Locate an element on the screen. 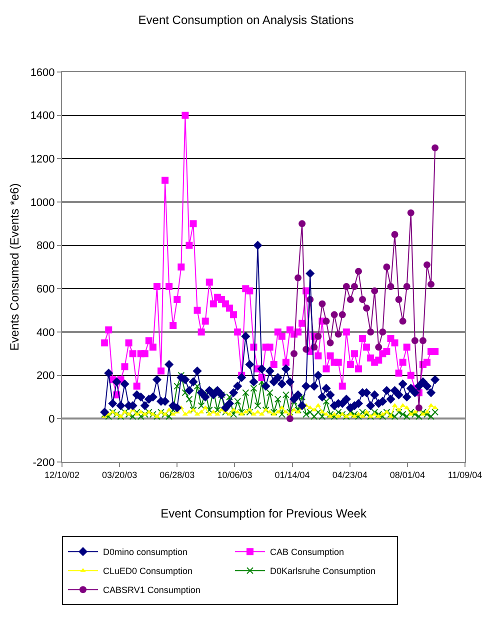  x-tick-label: 10/06/03 is located at coordinates (234, 475).